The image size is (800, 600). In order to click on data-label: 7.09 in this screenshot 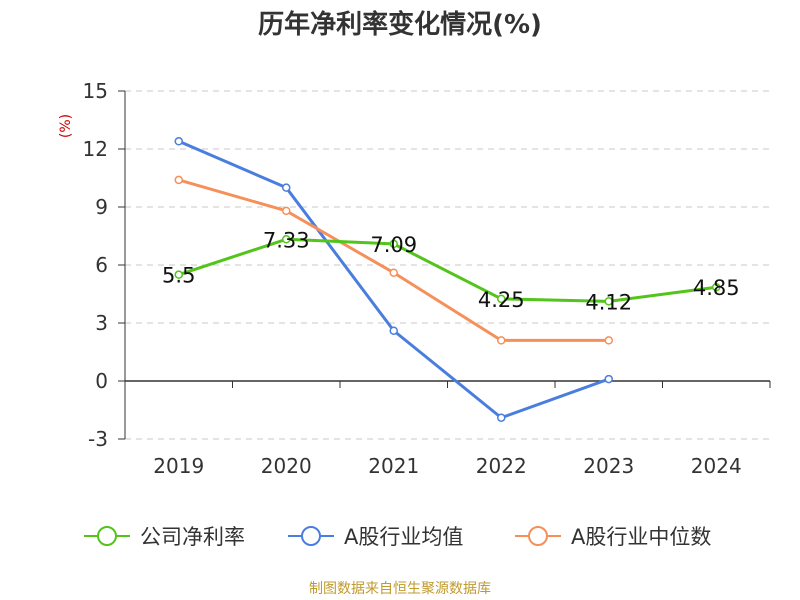, I will do `click(393, 245)`.